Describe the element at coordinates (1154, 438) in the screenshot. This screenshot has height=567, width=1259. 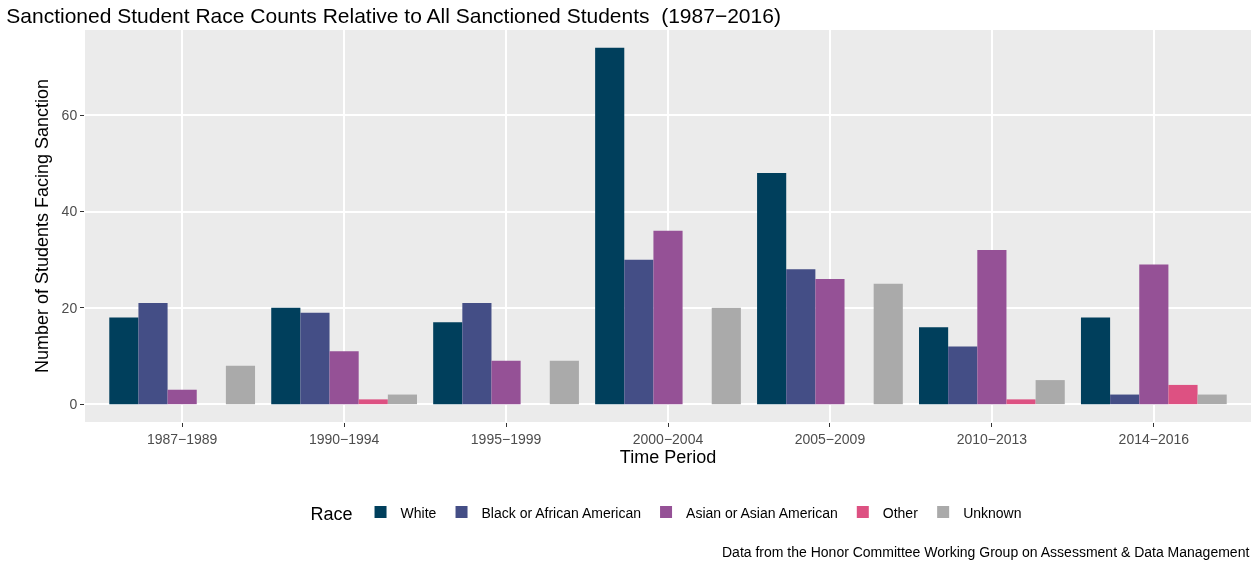
I see `x-tick-label: 2014−2016` at that location.